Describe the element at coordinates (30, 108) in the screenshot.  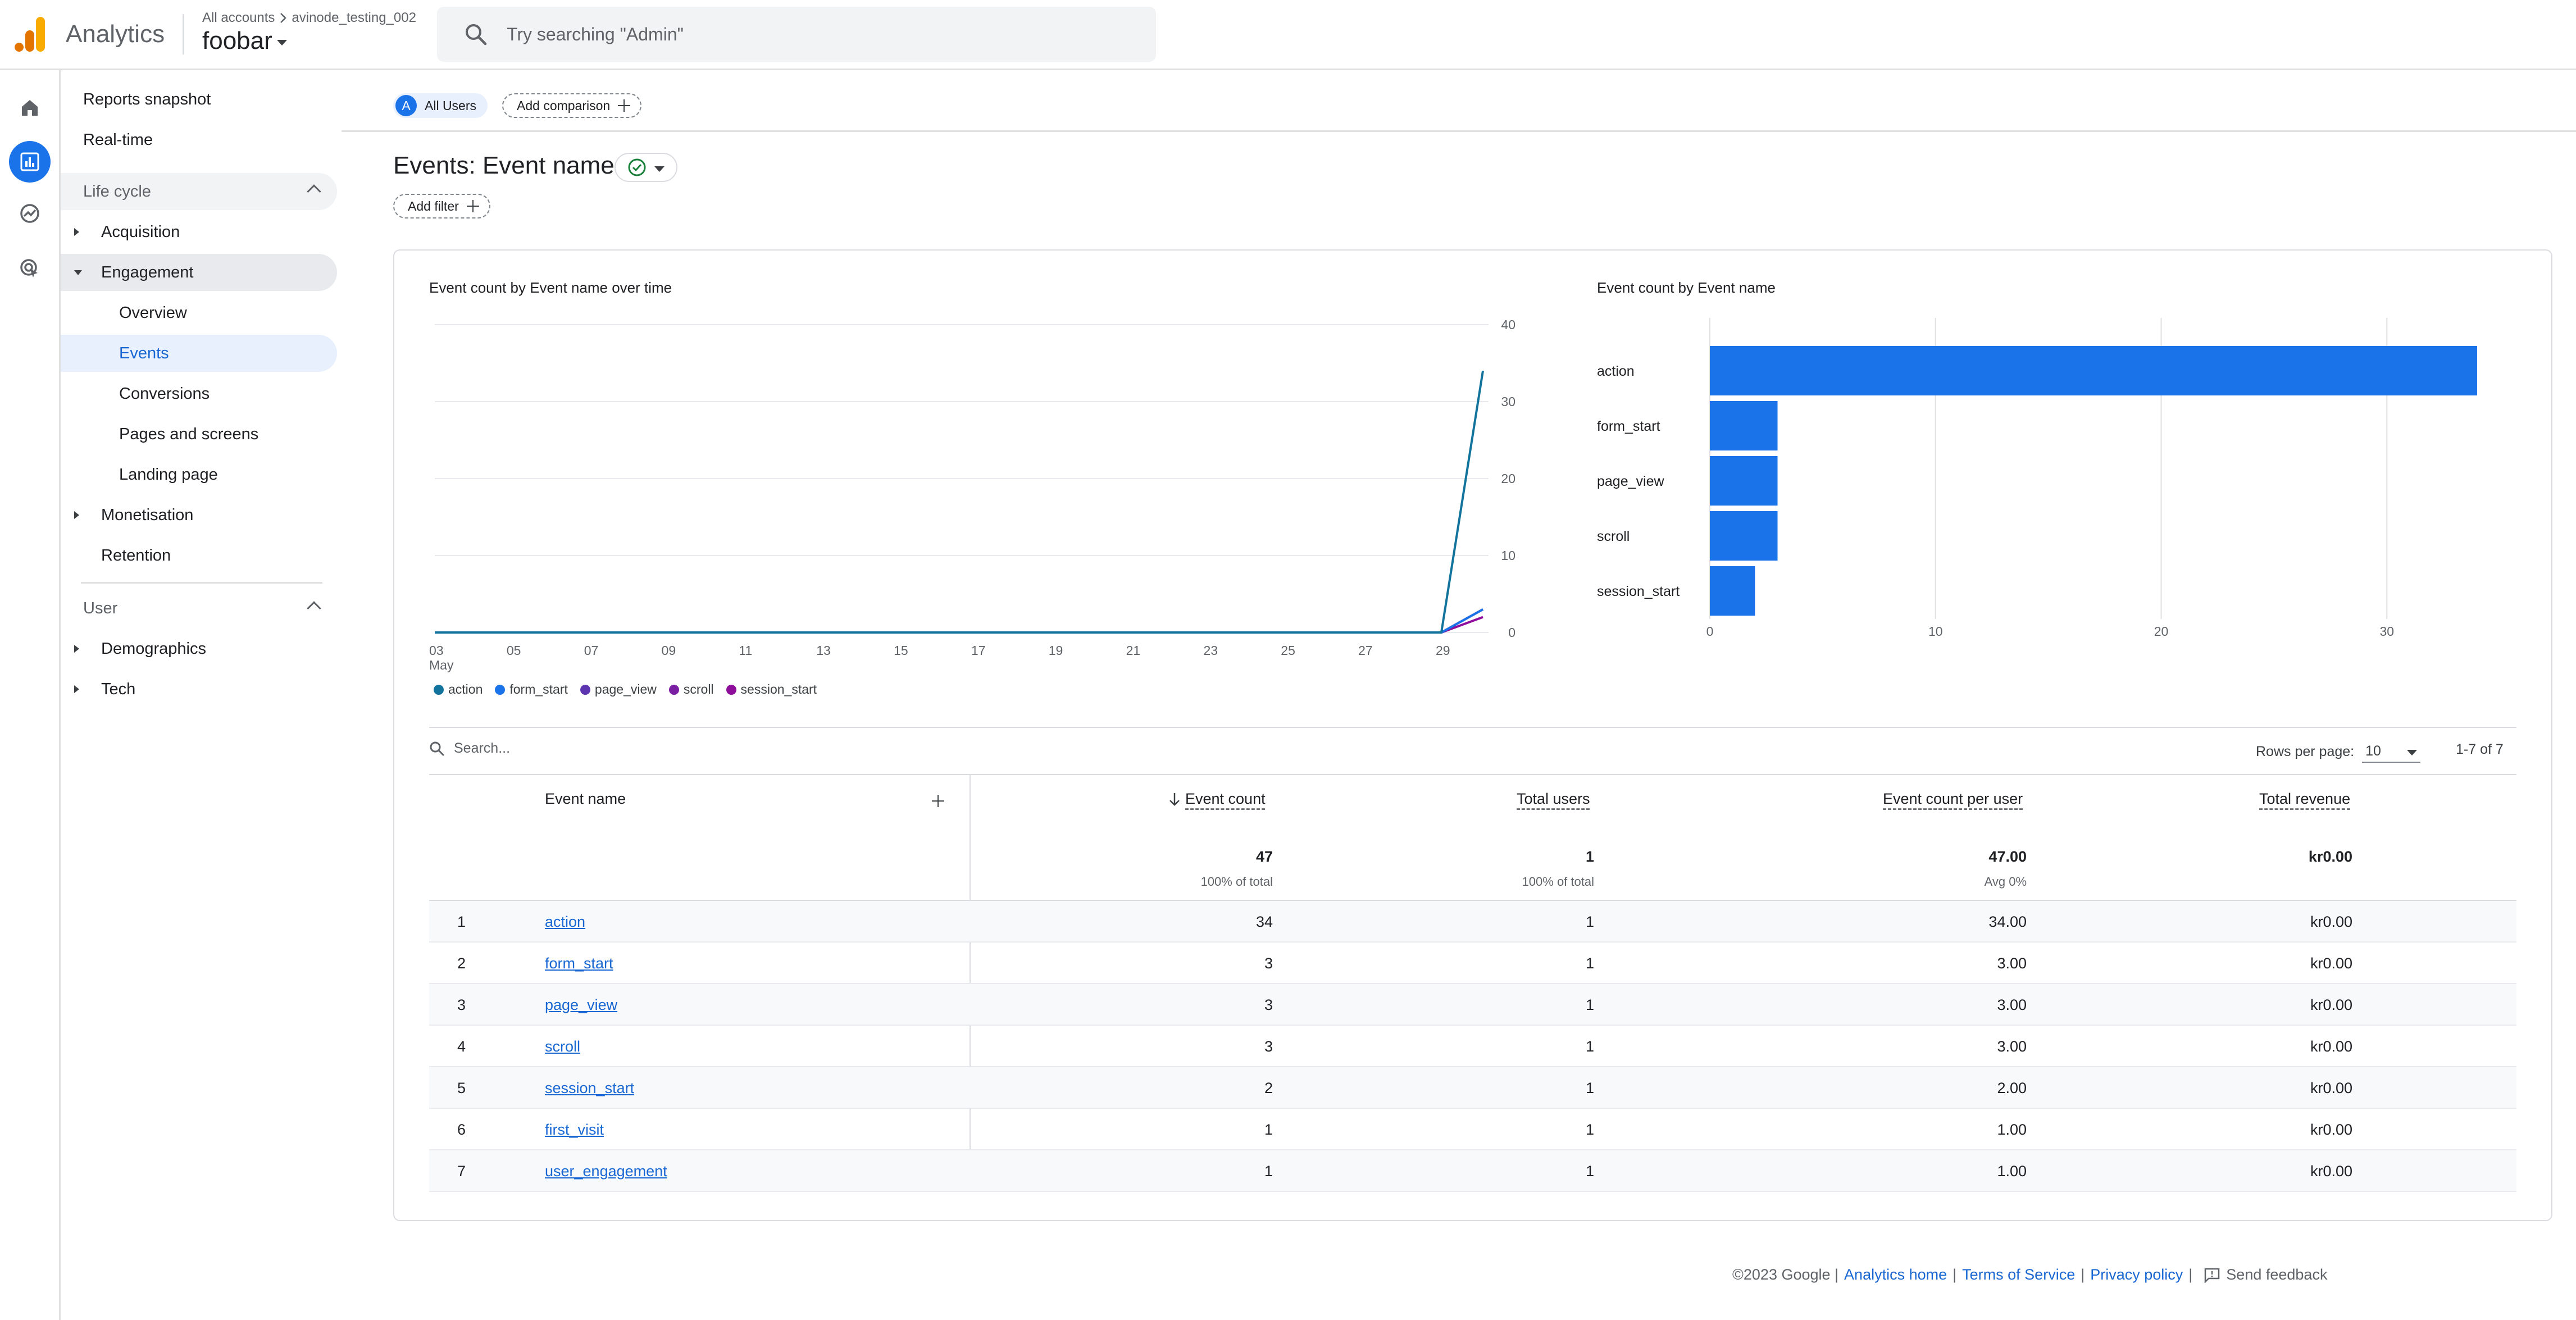
I see `home-button` at that location.